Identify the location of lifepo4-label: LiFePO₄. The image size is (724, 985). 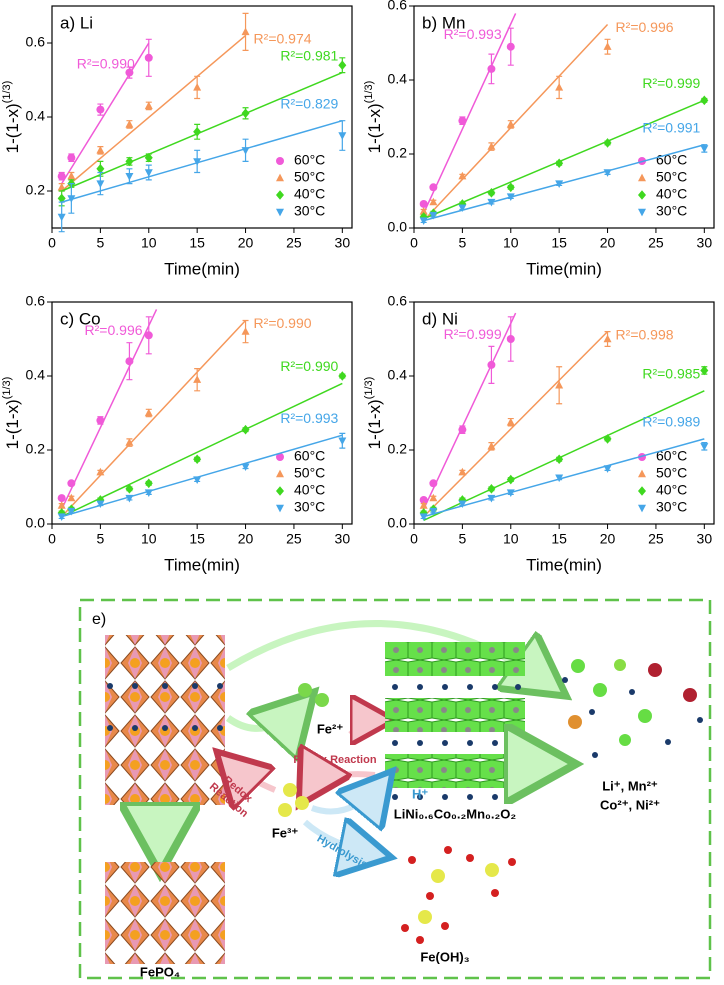
(160, 816).